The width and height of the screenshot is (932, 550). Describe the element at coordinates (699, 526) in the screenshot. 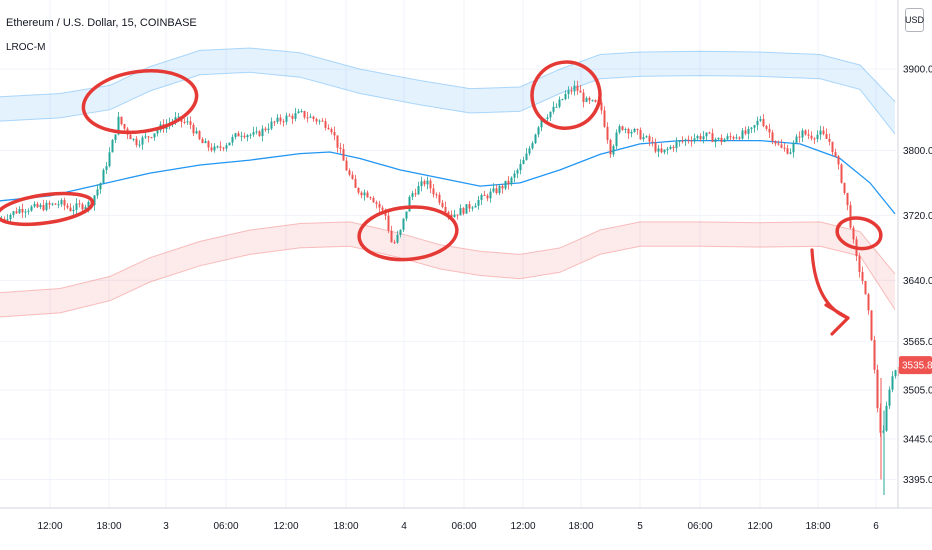

I see `x-tick-label: 06:00` at that location.